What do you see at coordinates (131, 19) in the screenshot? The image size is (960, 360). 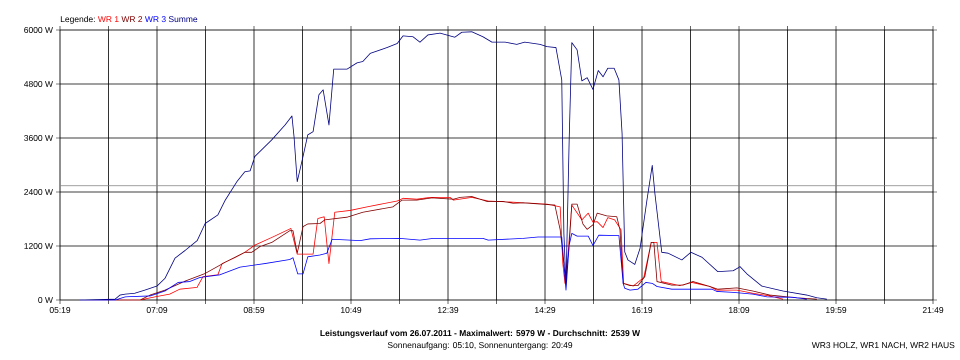 I see `text: WR 2` at bounding box center [131, 19].